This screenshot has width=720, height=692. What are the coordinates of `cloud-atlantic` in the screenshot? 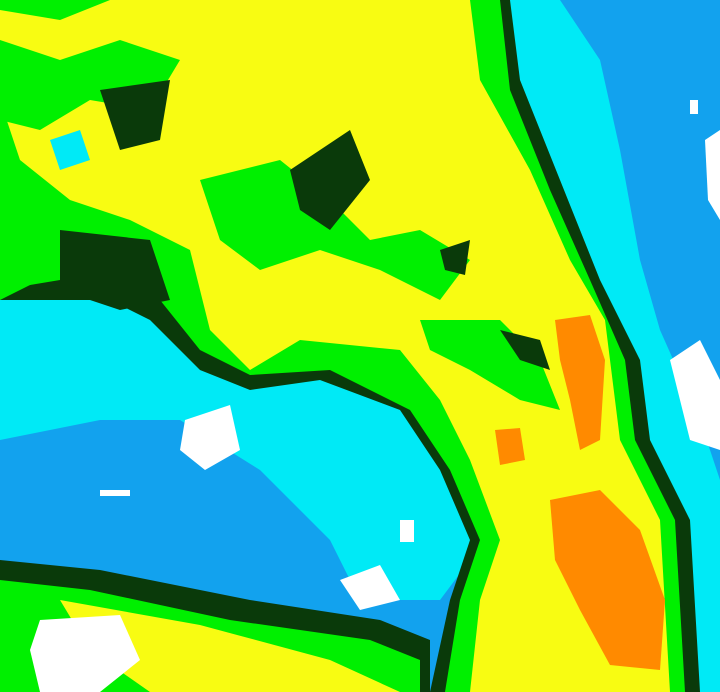 It's located at (695, 395).